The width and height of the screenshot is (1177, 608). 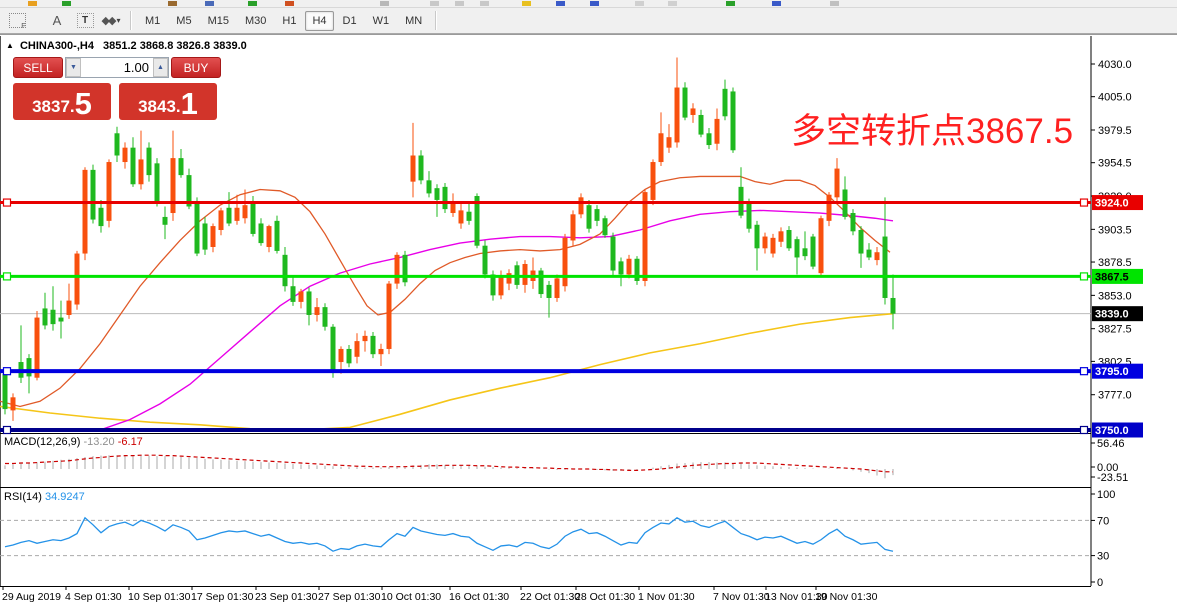 I want to click on quantity-value: 1.00, so click(x=136, y=67).